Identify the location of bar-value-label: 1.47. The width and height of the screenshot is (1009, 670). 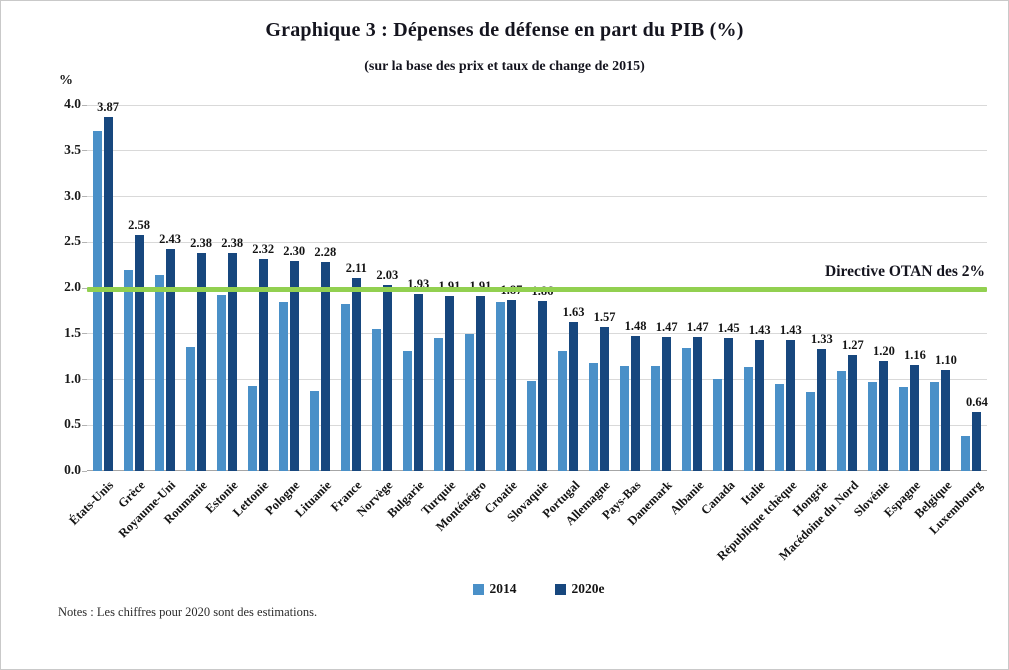
(697, 326).